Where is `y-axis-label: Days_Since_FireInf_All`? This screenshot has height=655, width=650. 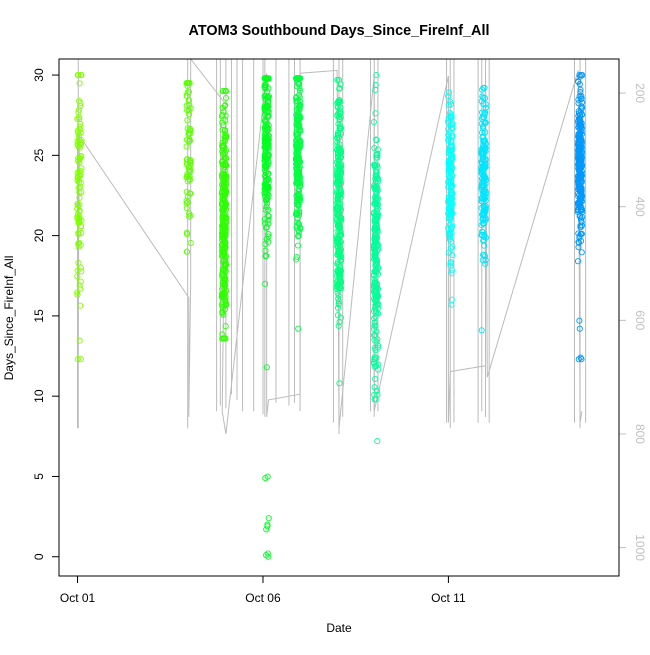 y-axis-label: Days_Since_FireInf_All is located at coordinates (9, 318).